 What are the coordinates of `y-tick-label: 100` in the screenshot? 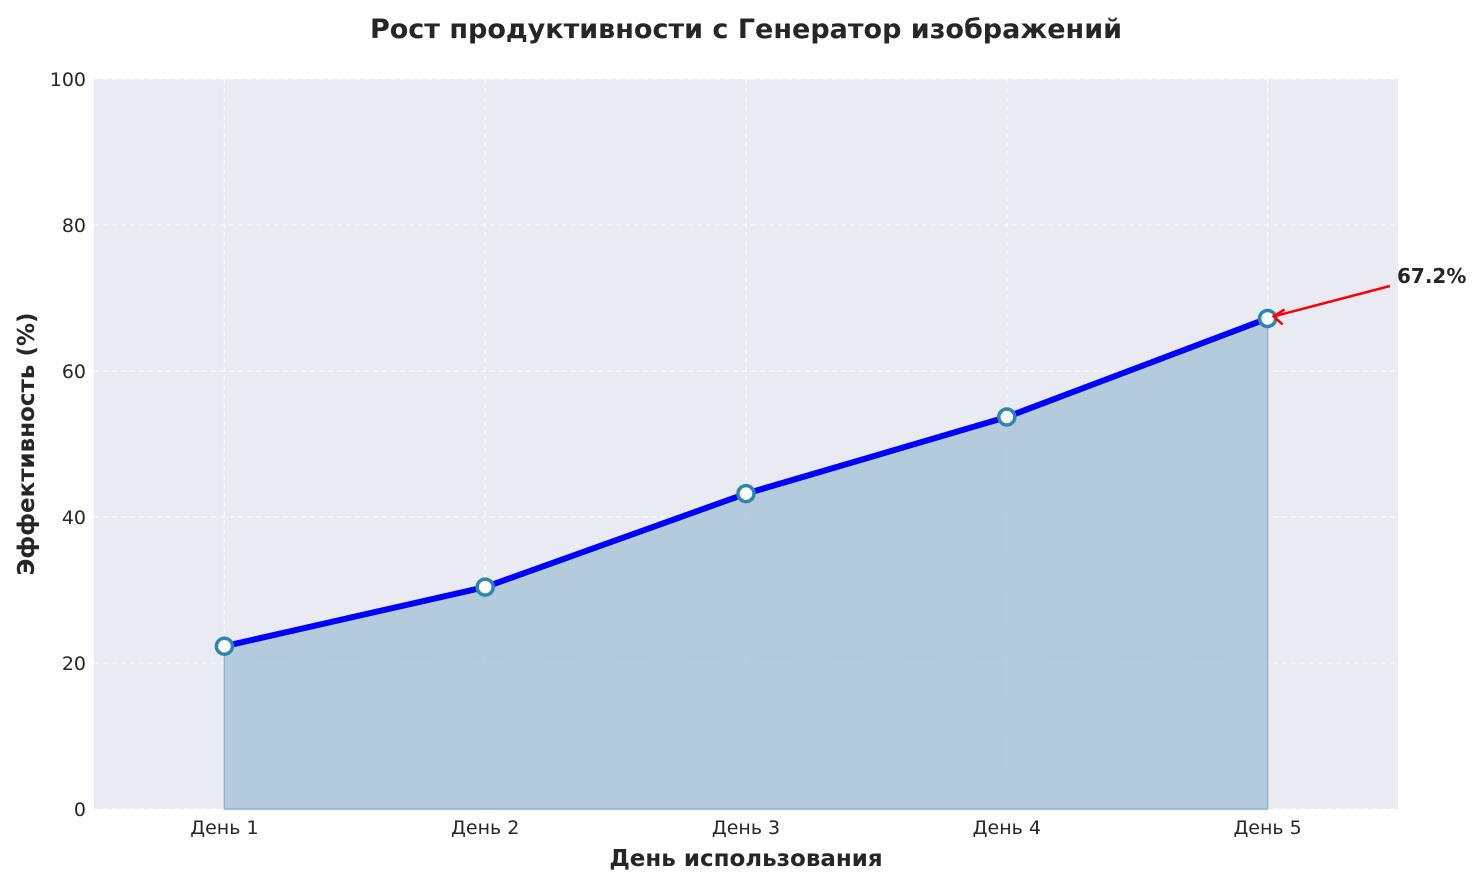 It's located at (68, 80).